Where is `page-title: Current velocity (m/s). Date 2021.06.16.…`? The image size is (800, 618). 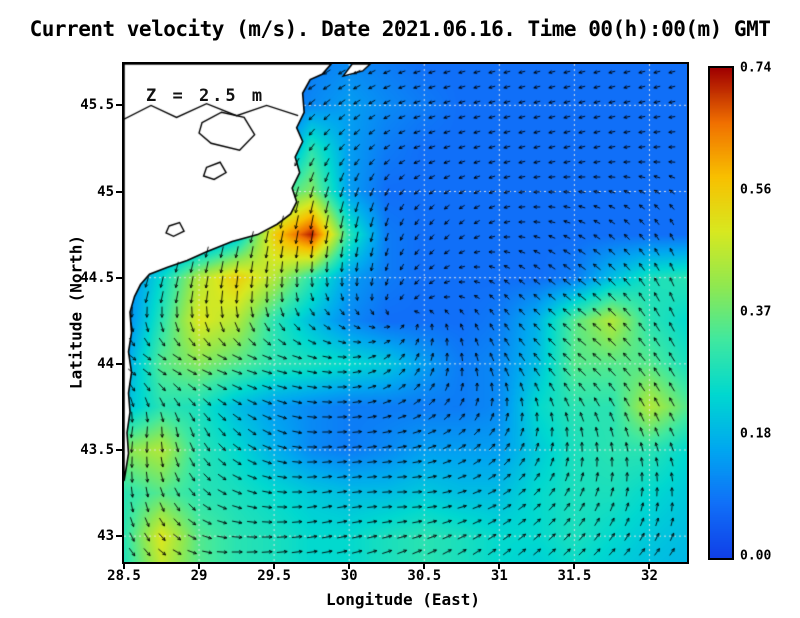
page-title: Current velocity (m/s). Date 2021.06.16.… is located at coordinates (400, 29).